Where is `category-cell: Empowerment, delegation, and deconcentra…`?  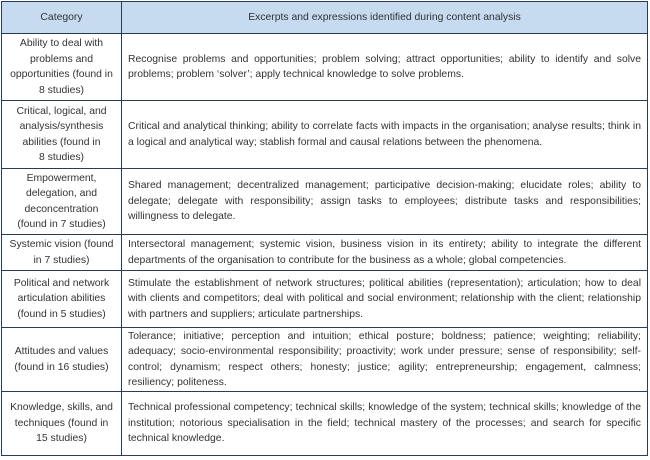
category-cell: Empowerment, delegation, and deconcentra… is located at coordinates (61, 201).